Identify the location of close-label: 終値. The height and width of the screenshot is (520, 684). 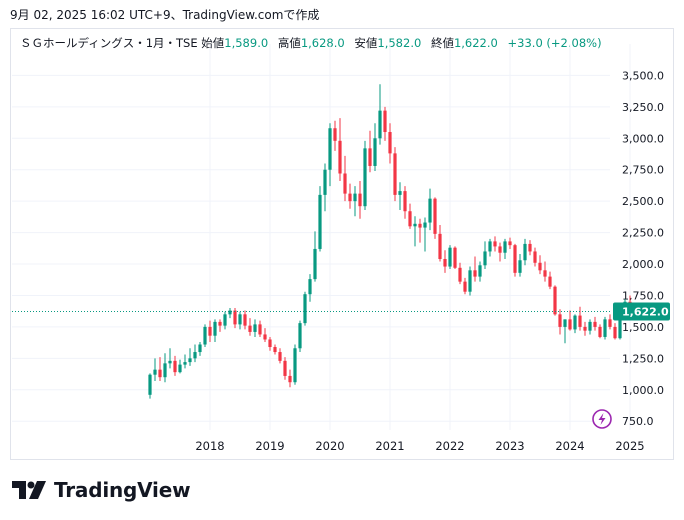
(442, 43).